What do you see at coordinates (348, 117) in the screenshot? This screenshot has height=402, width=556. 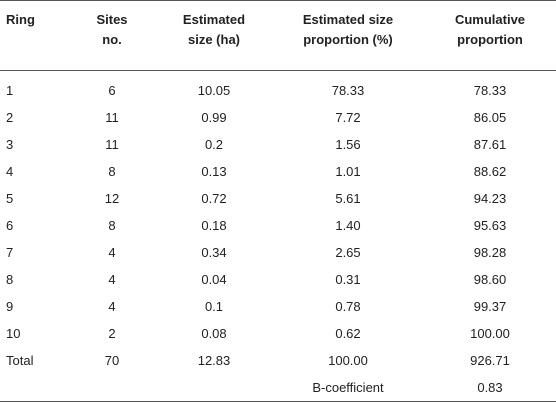 I see `cell-size-proportion: 7.72` at bounding box center [348, 117].